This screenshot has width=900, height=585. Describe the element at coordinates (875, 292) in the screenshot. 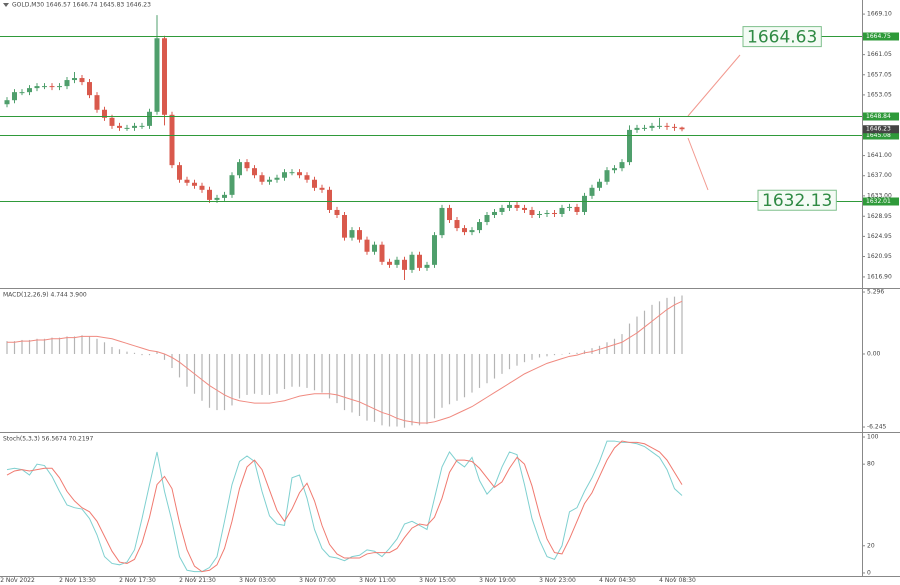

I see `y-tick-label: 5.296` at that location.